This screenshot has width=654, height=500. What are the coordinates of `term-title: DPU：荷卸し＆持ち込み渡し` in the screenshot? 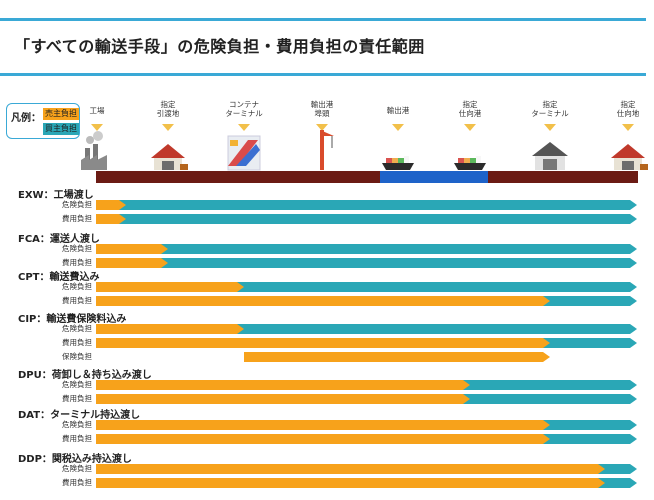 It's located at (85, 375).